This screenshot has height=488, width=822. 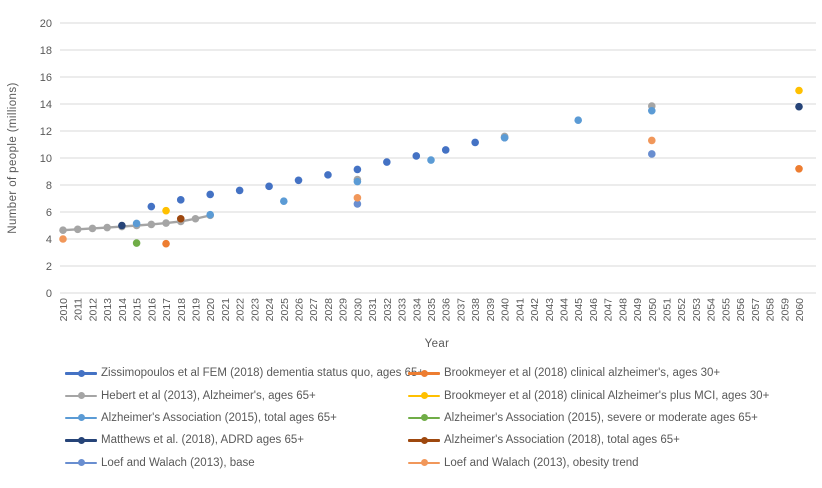 What do you see at coordinates (79, 309) in the screenshot?
I see `x-axis-tick-label: 2011` at bounding box center [79, 309].